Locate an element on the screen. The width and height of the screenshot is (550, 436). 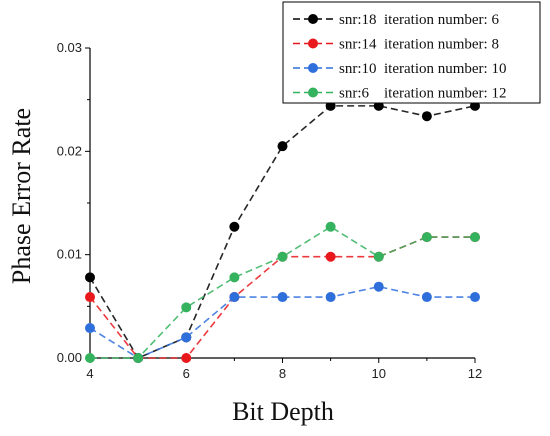
legend-label: snr:6 iteration number: 12 is located at coordinates (422, 94).